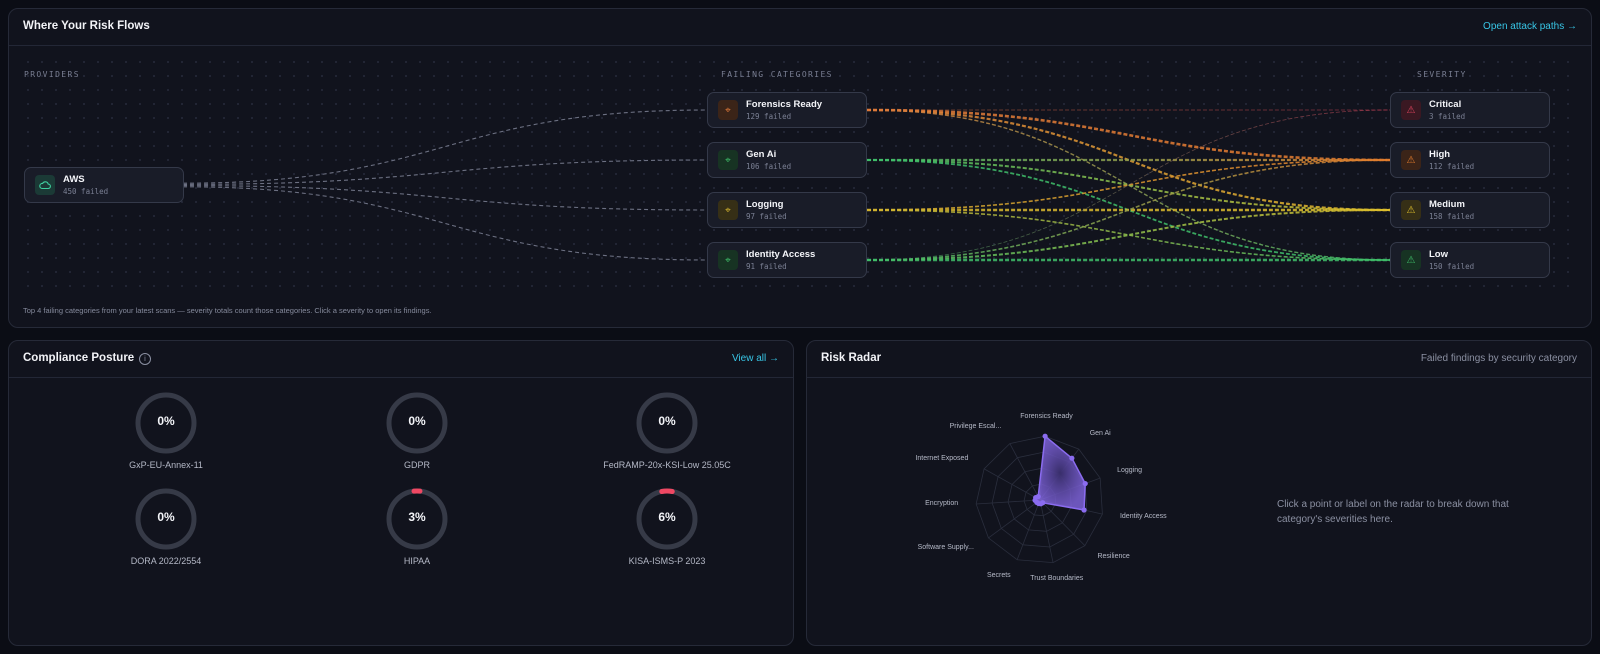 Image resolution: width=1600 pixels, height=654 pixels. Describe the element at coordinates (79, 358) in the screenshot. I see `compliance-title: Compliance Posture` at that location.